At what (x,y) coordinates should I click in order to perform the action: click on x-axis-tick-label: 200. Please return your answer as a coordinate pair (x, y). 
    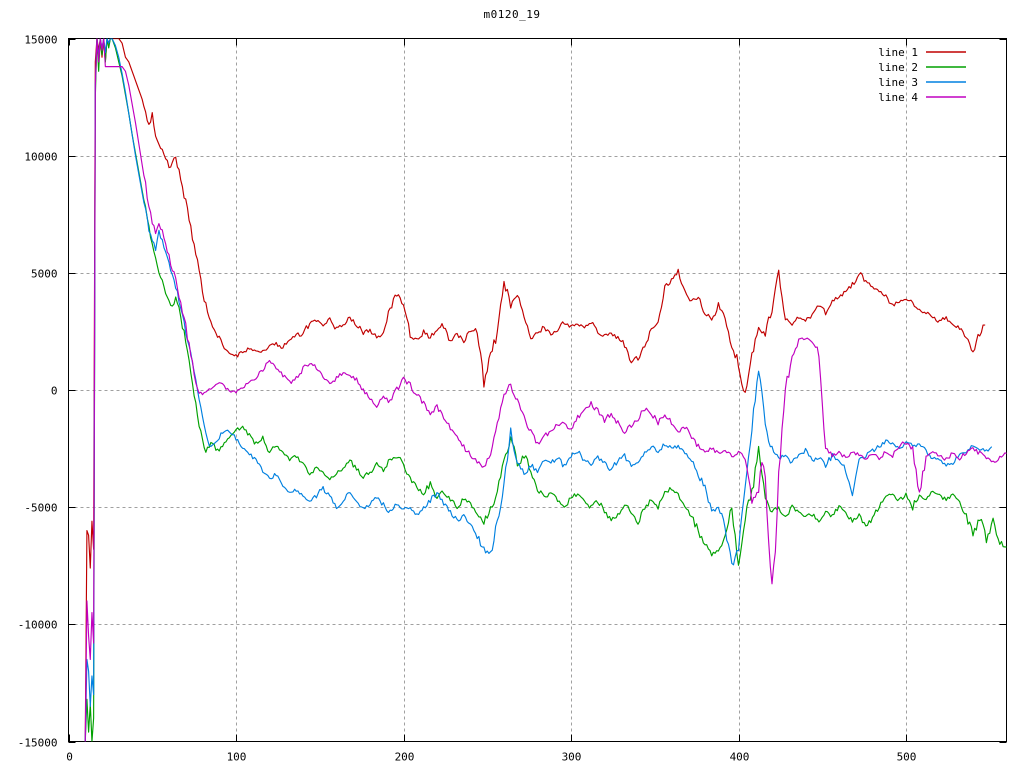
    Looking at the image, I should click on (405, 757).